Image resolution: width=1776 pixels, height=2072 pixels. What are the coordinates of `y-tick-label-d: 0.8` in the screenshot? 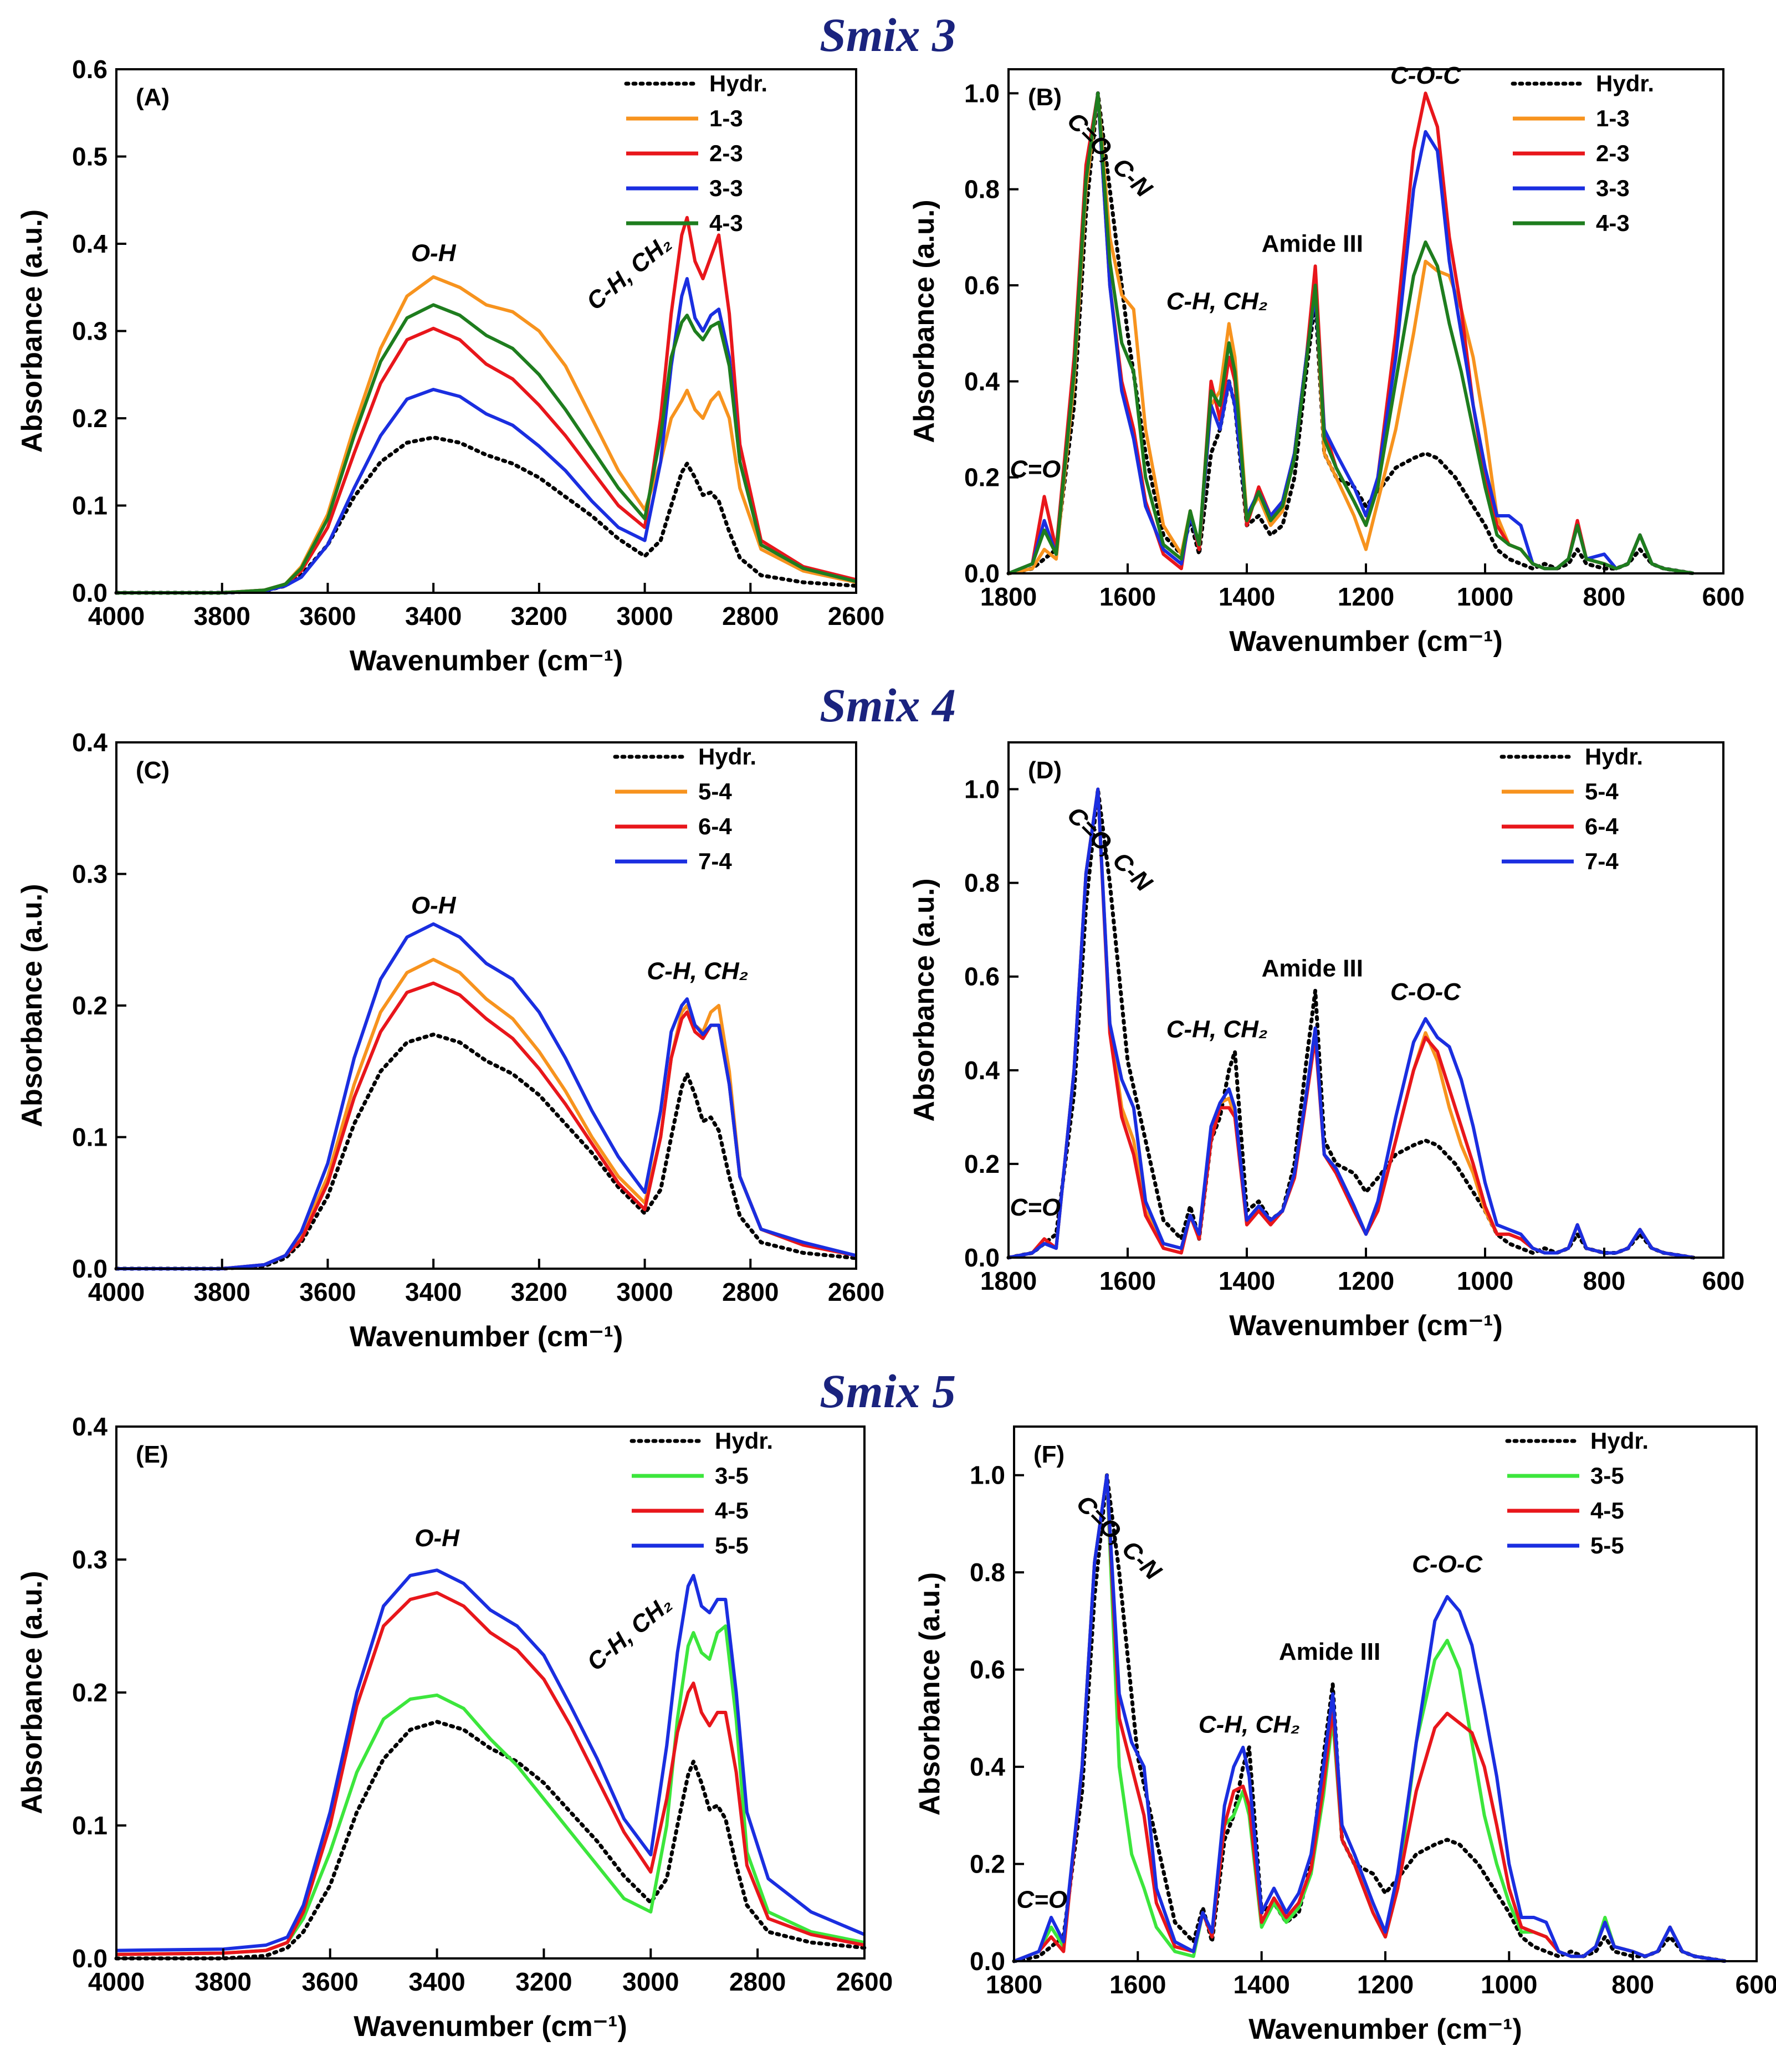 It's located at (982, 883).